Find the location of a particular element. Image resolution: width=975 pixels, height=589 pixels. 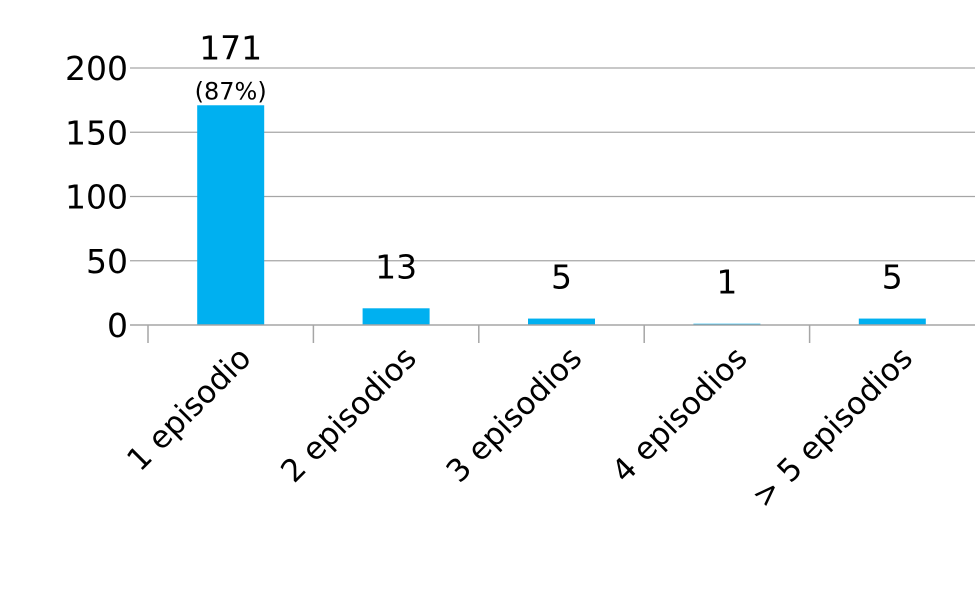

category-label: 2 episodios is located at coordinates (349, 415).